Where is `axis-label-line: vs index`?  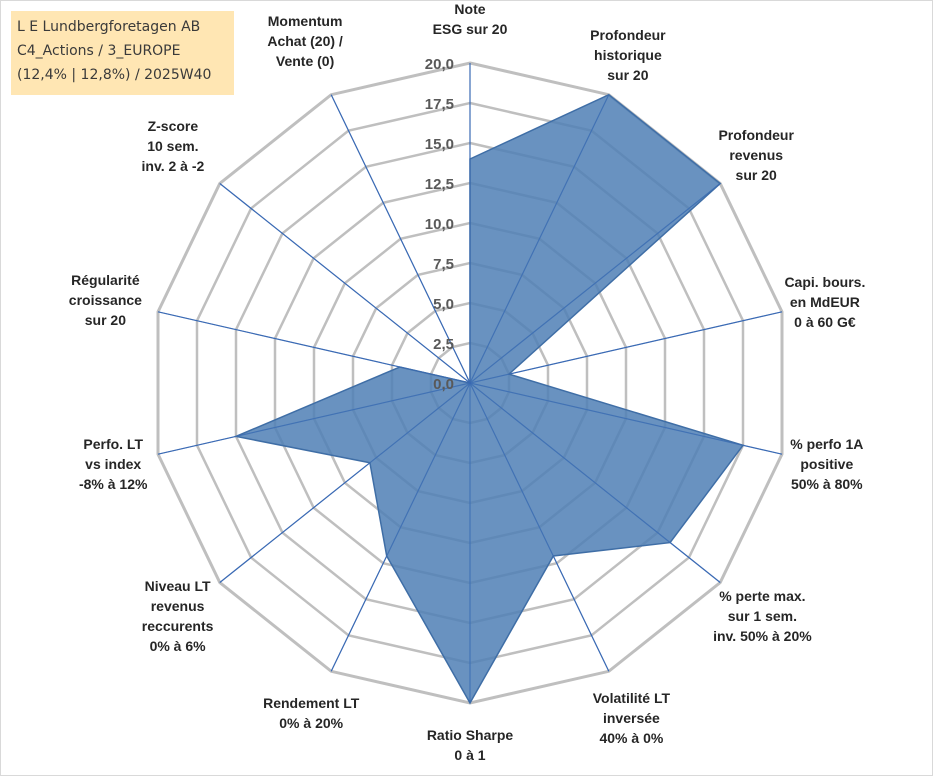 axis-label-line: vs index is located at coordinates (113, 464).